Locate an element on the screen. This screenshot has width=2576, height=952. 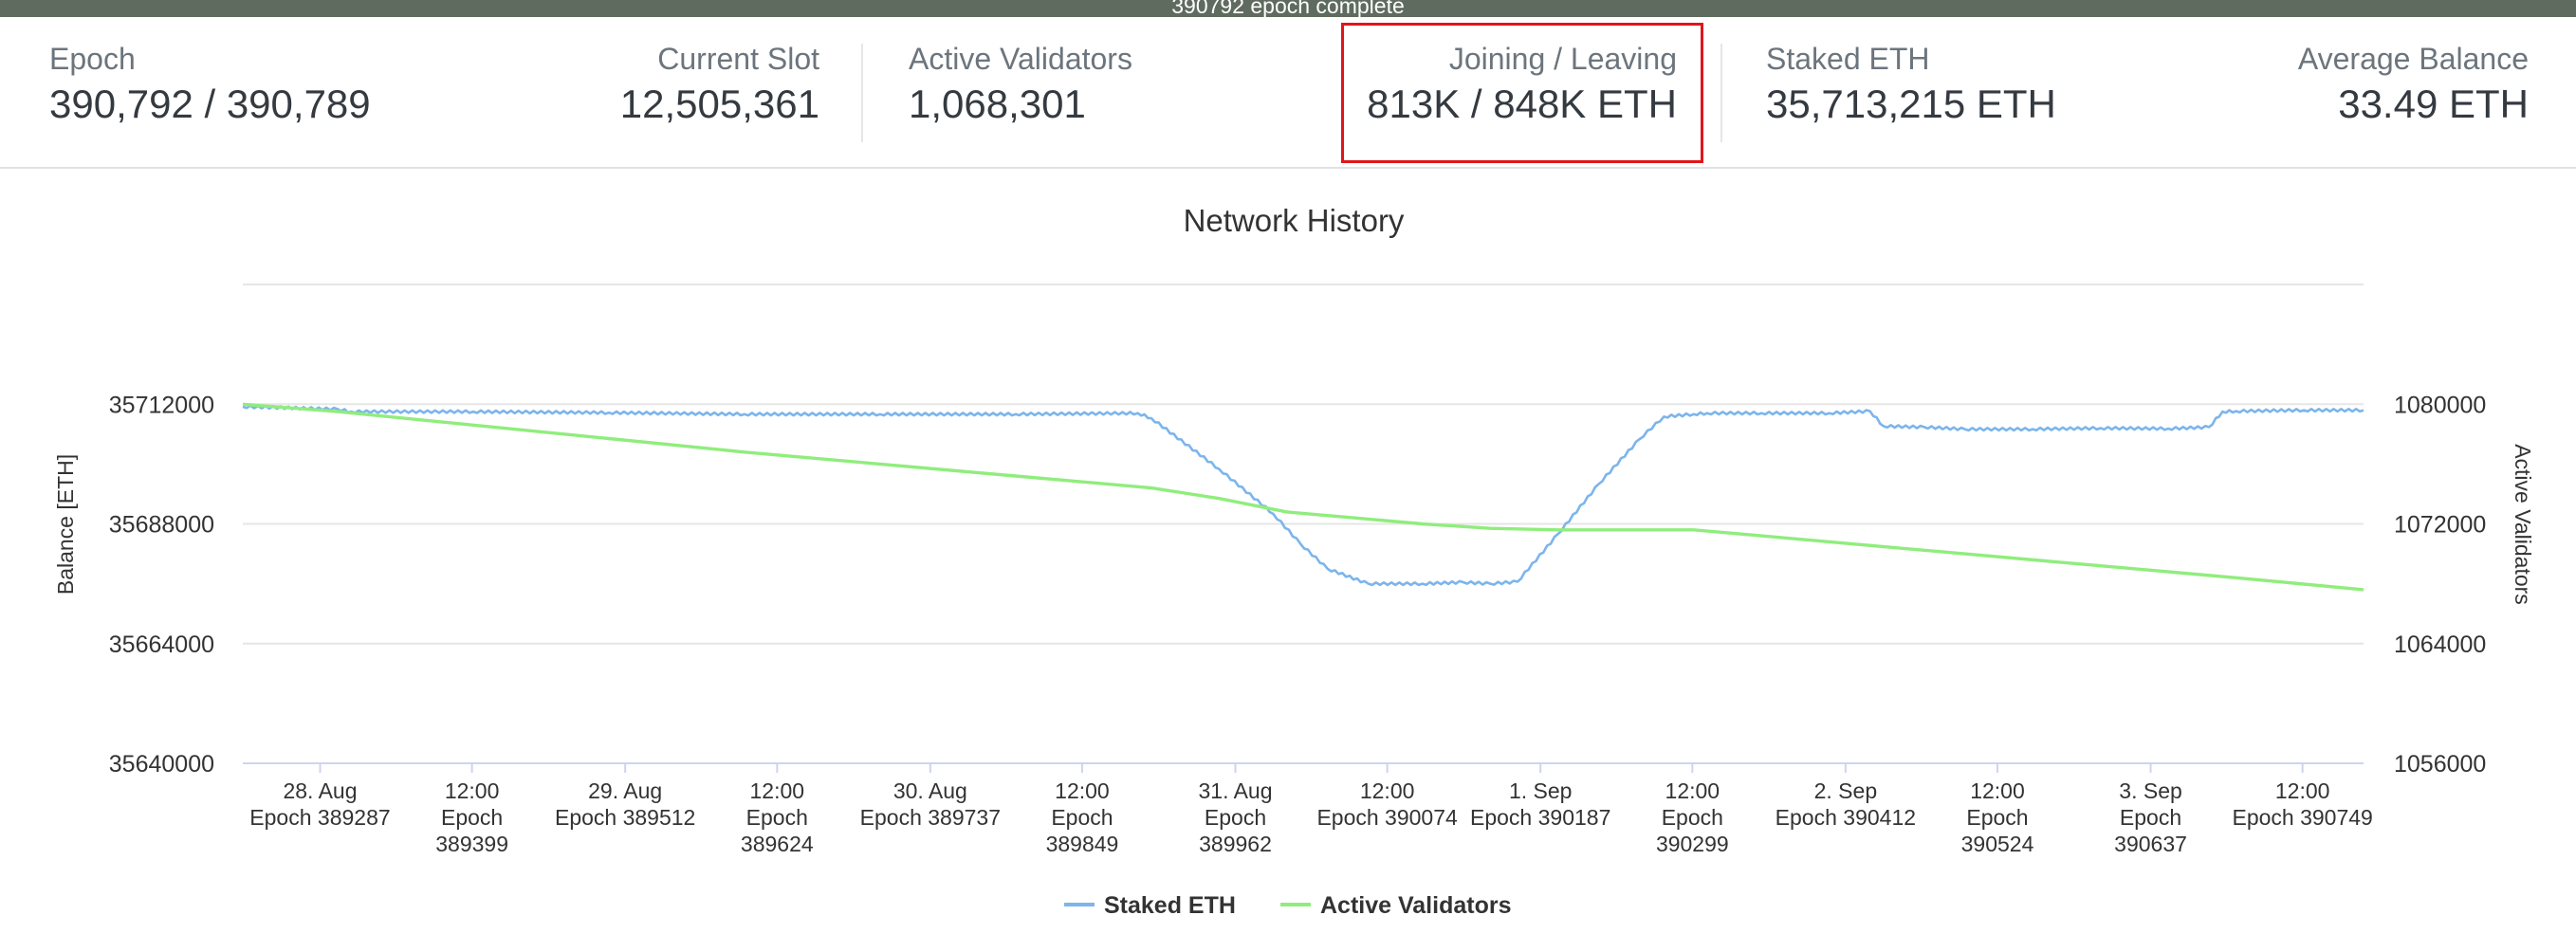
y2-tick-label: 1064000 is located at coordinates (2440, 645).